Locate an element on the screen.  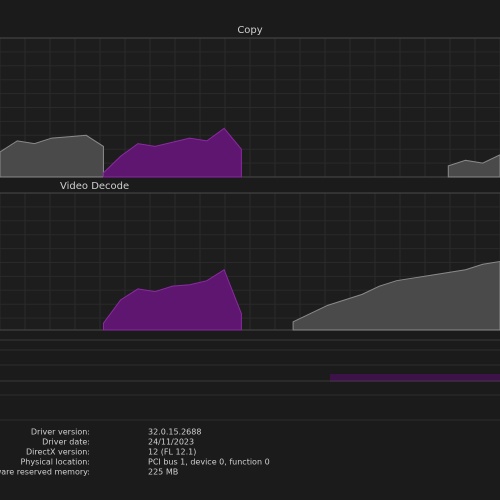
detail-label: Physical location: is located at coordinates (55, 462).